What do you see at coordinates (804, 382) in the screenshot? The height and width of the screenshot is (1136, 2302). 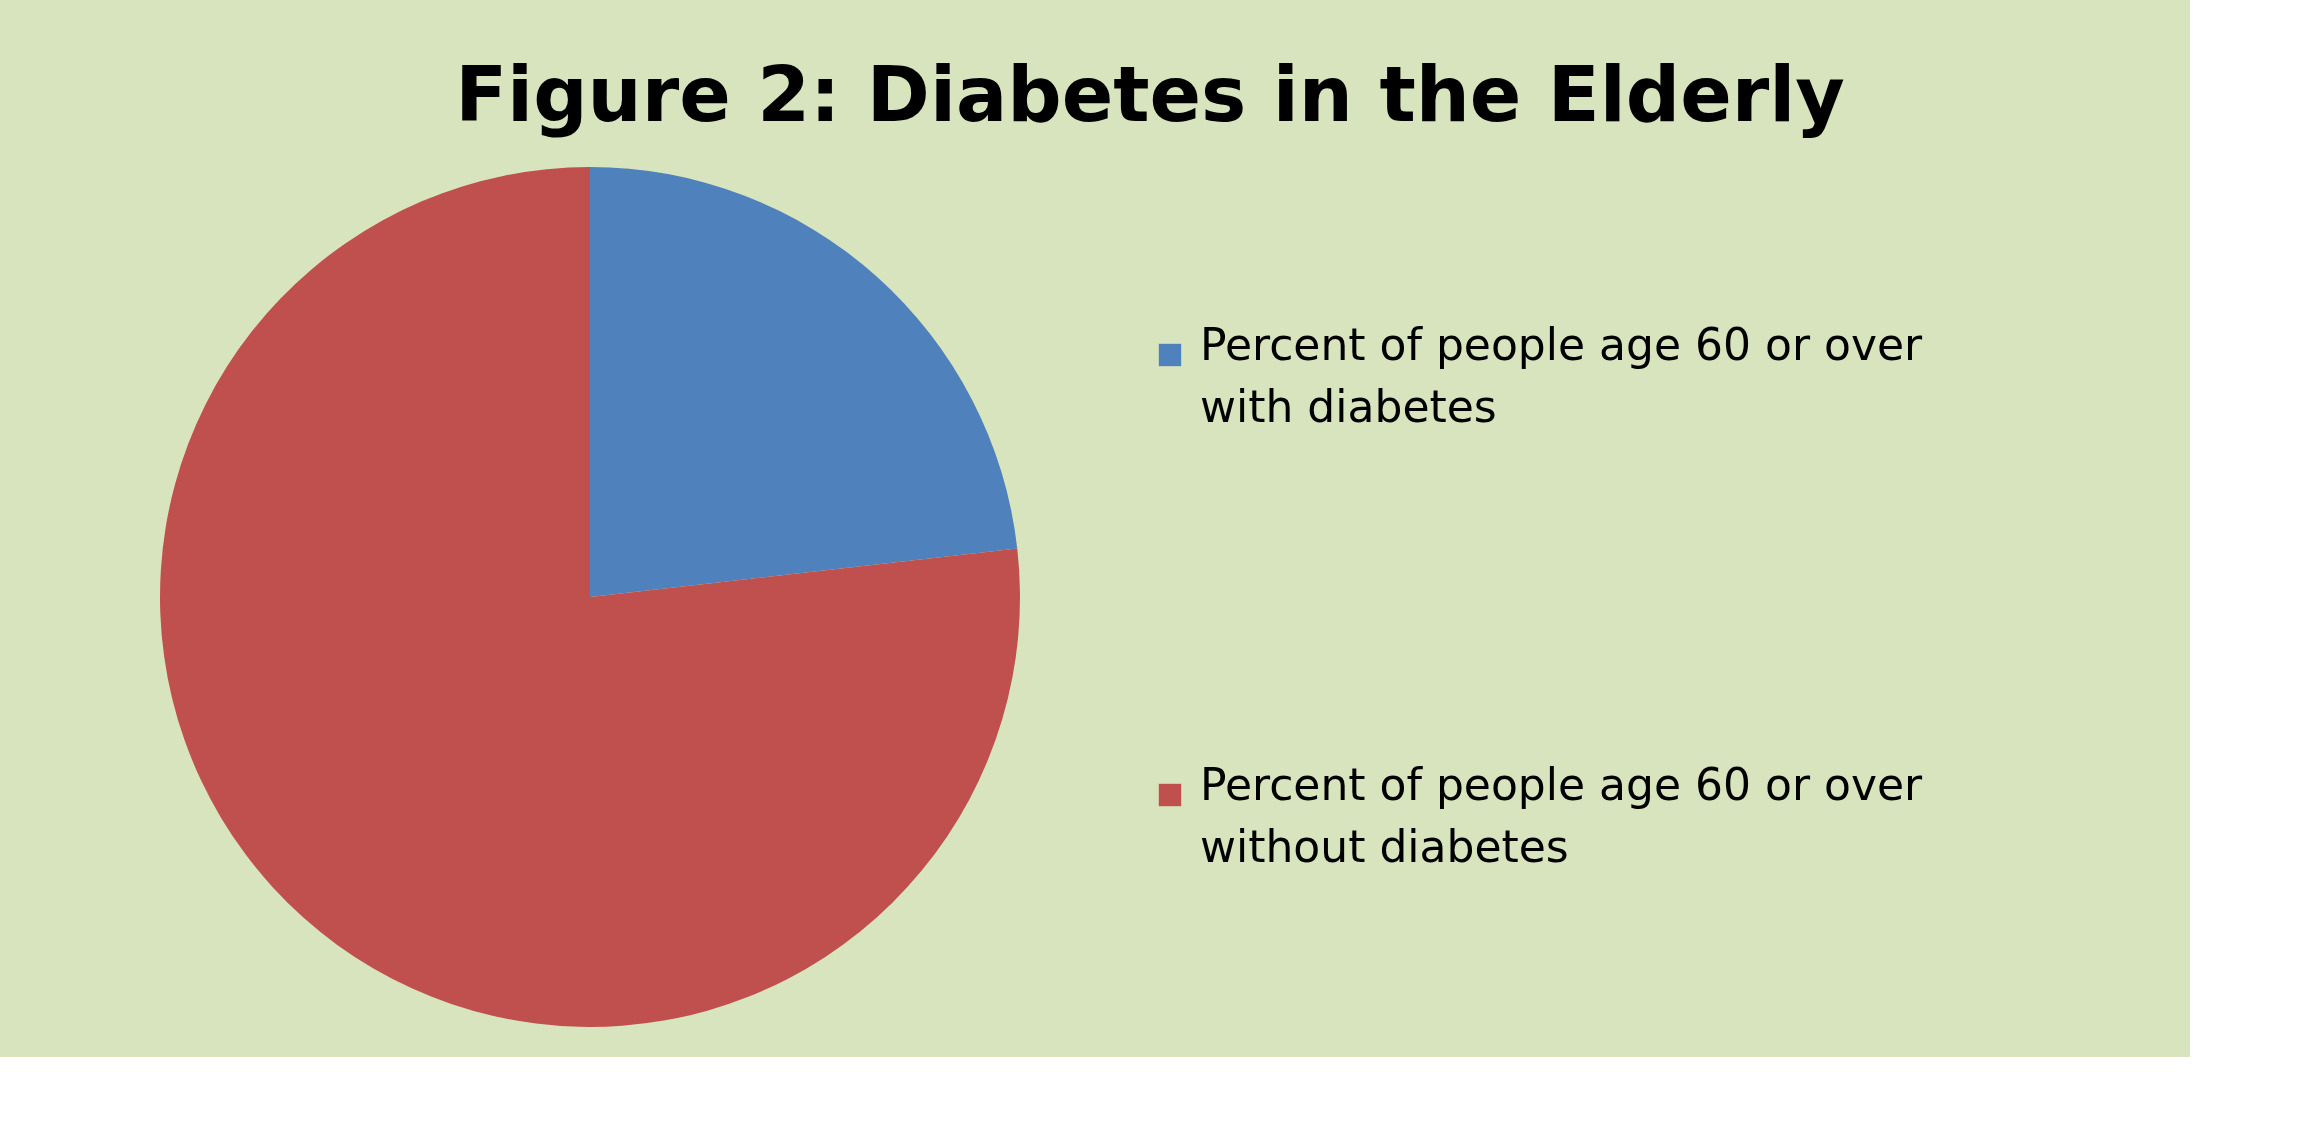 I see `pie-slice` at bounding box center [804, 382].